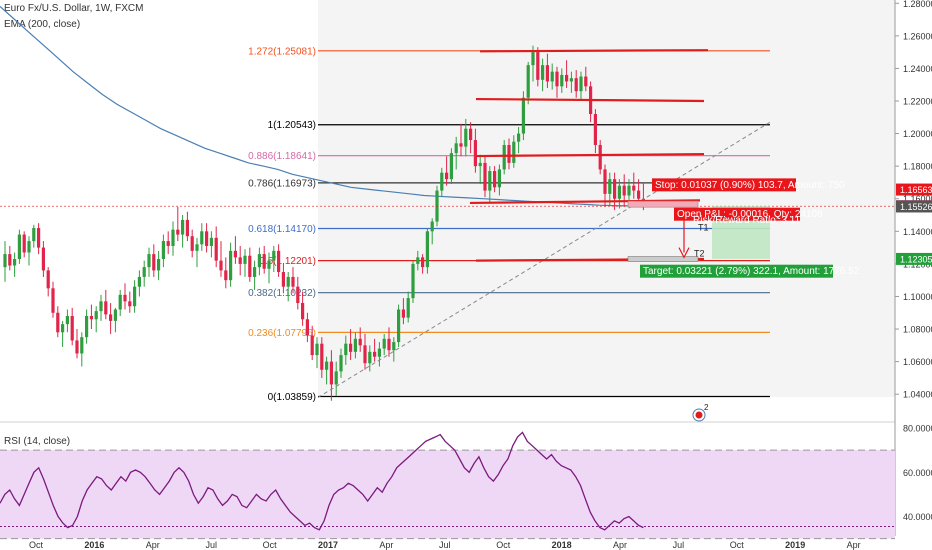  I want to click on time-label-13: 2019, so click(795, 545).